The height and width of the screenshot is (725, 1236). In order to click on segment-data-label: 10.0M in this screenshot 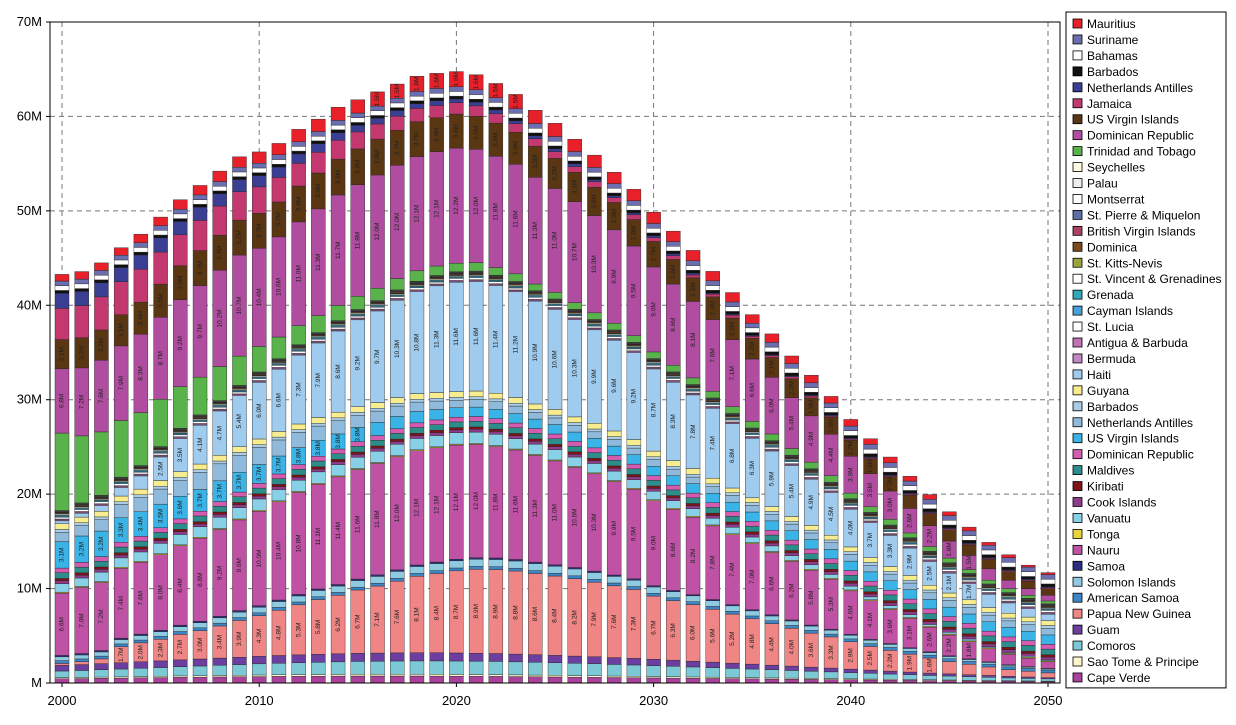, I will do `click(259, 558)`.